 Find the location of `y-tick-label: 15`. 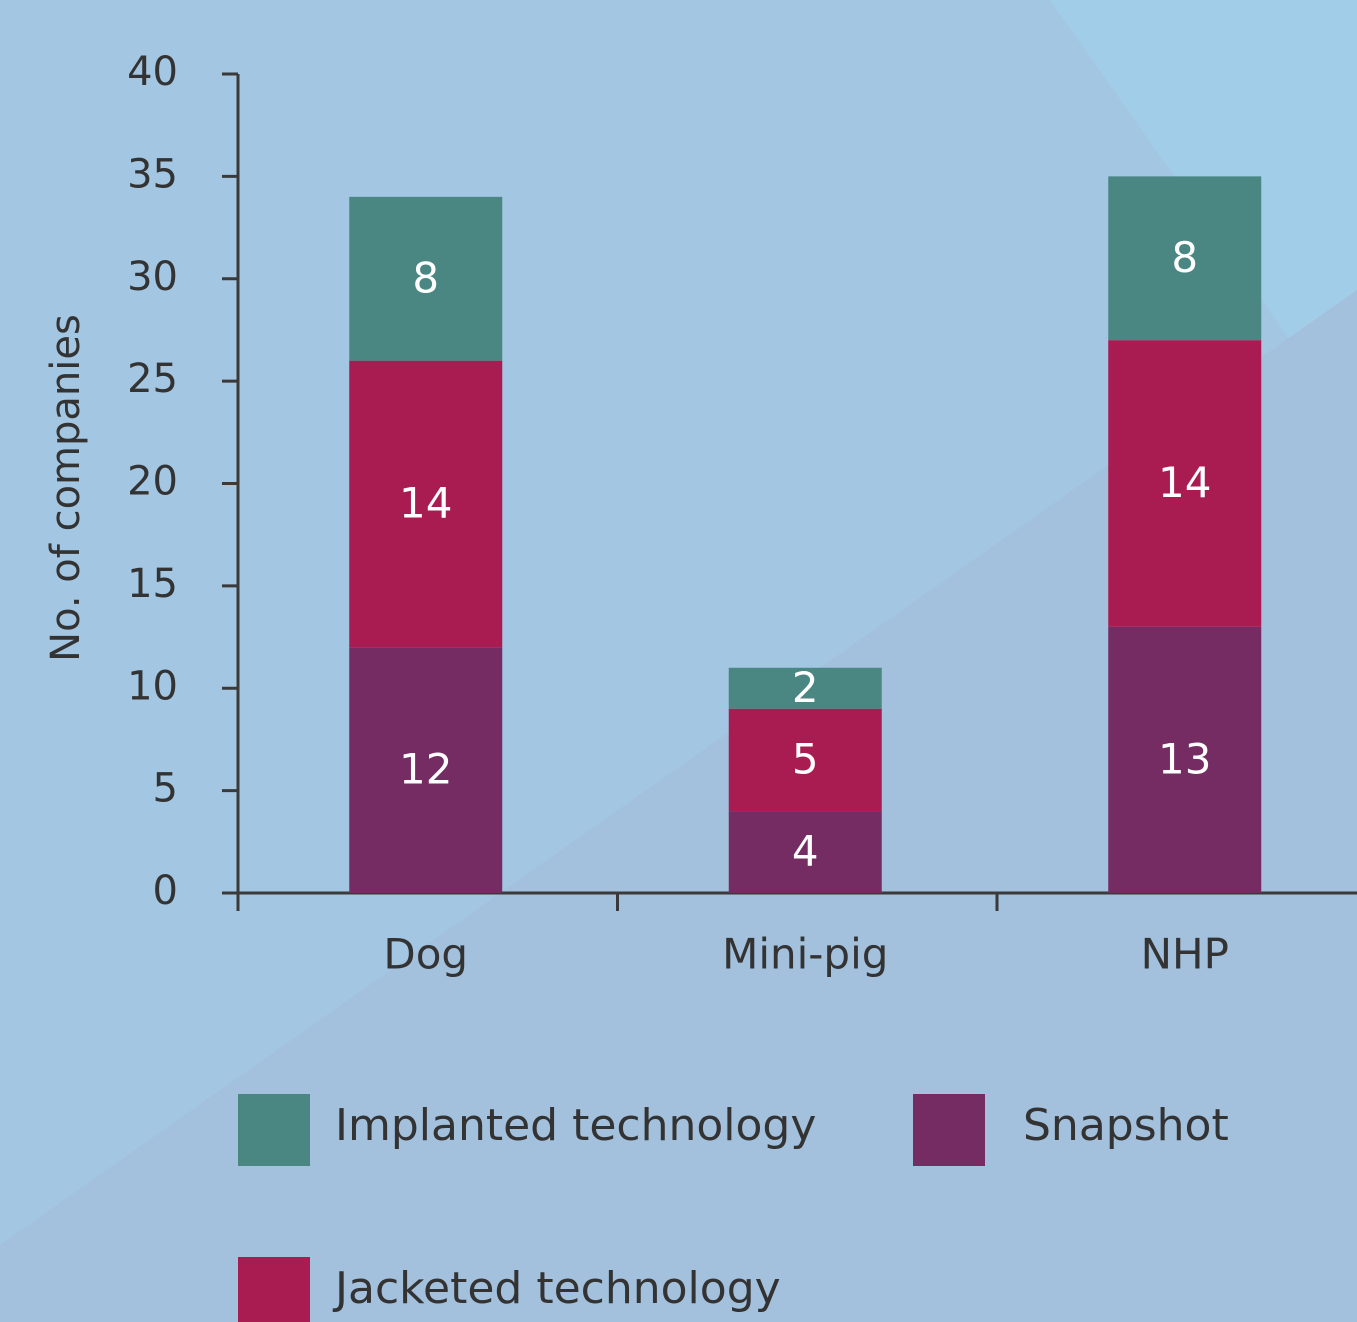

y-tick-label: 15 is located at coordinates (152, 584).